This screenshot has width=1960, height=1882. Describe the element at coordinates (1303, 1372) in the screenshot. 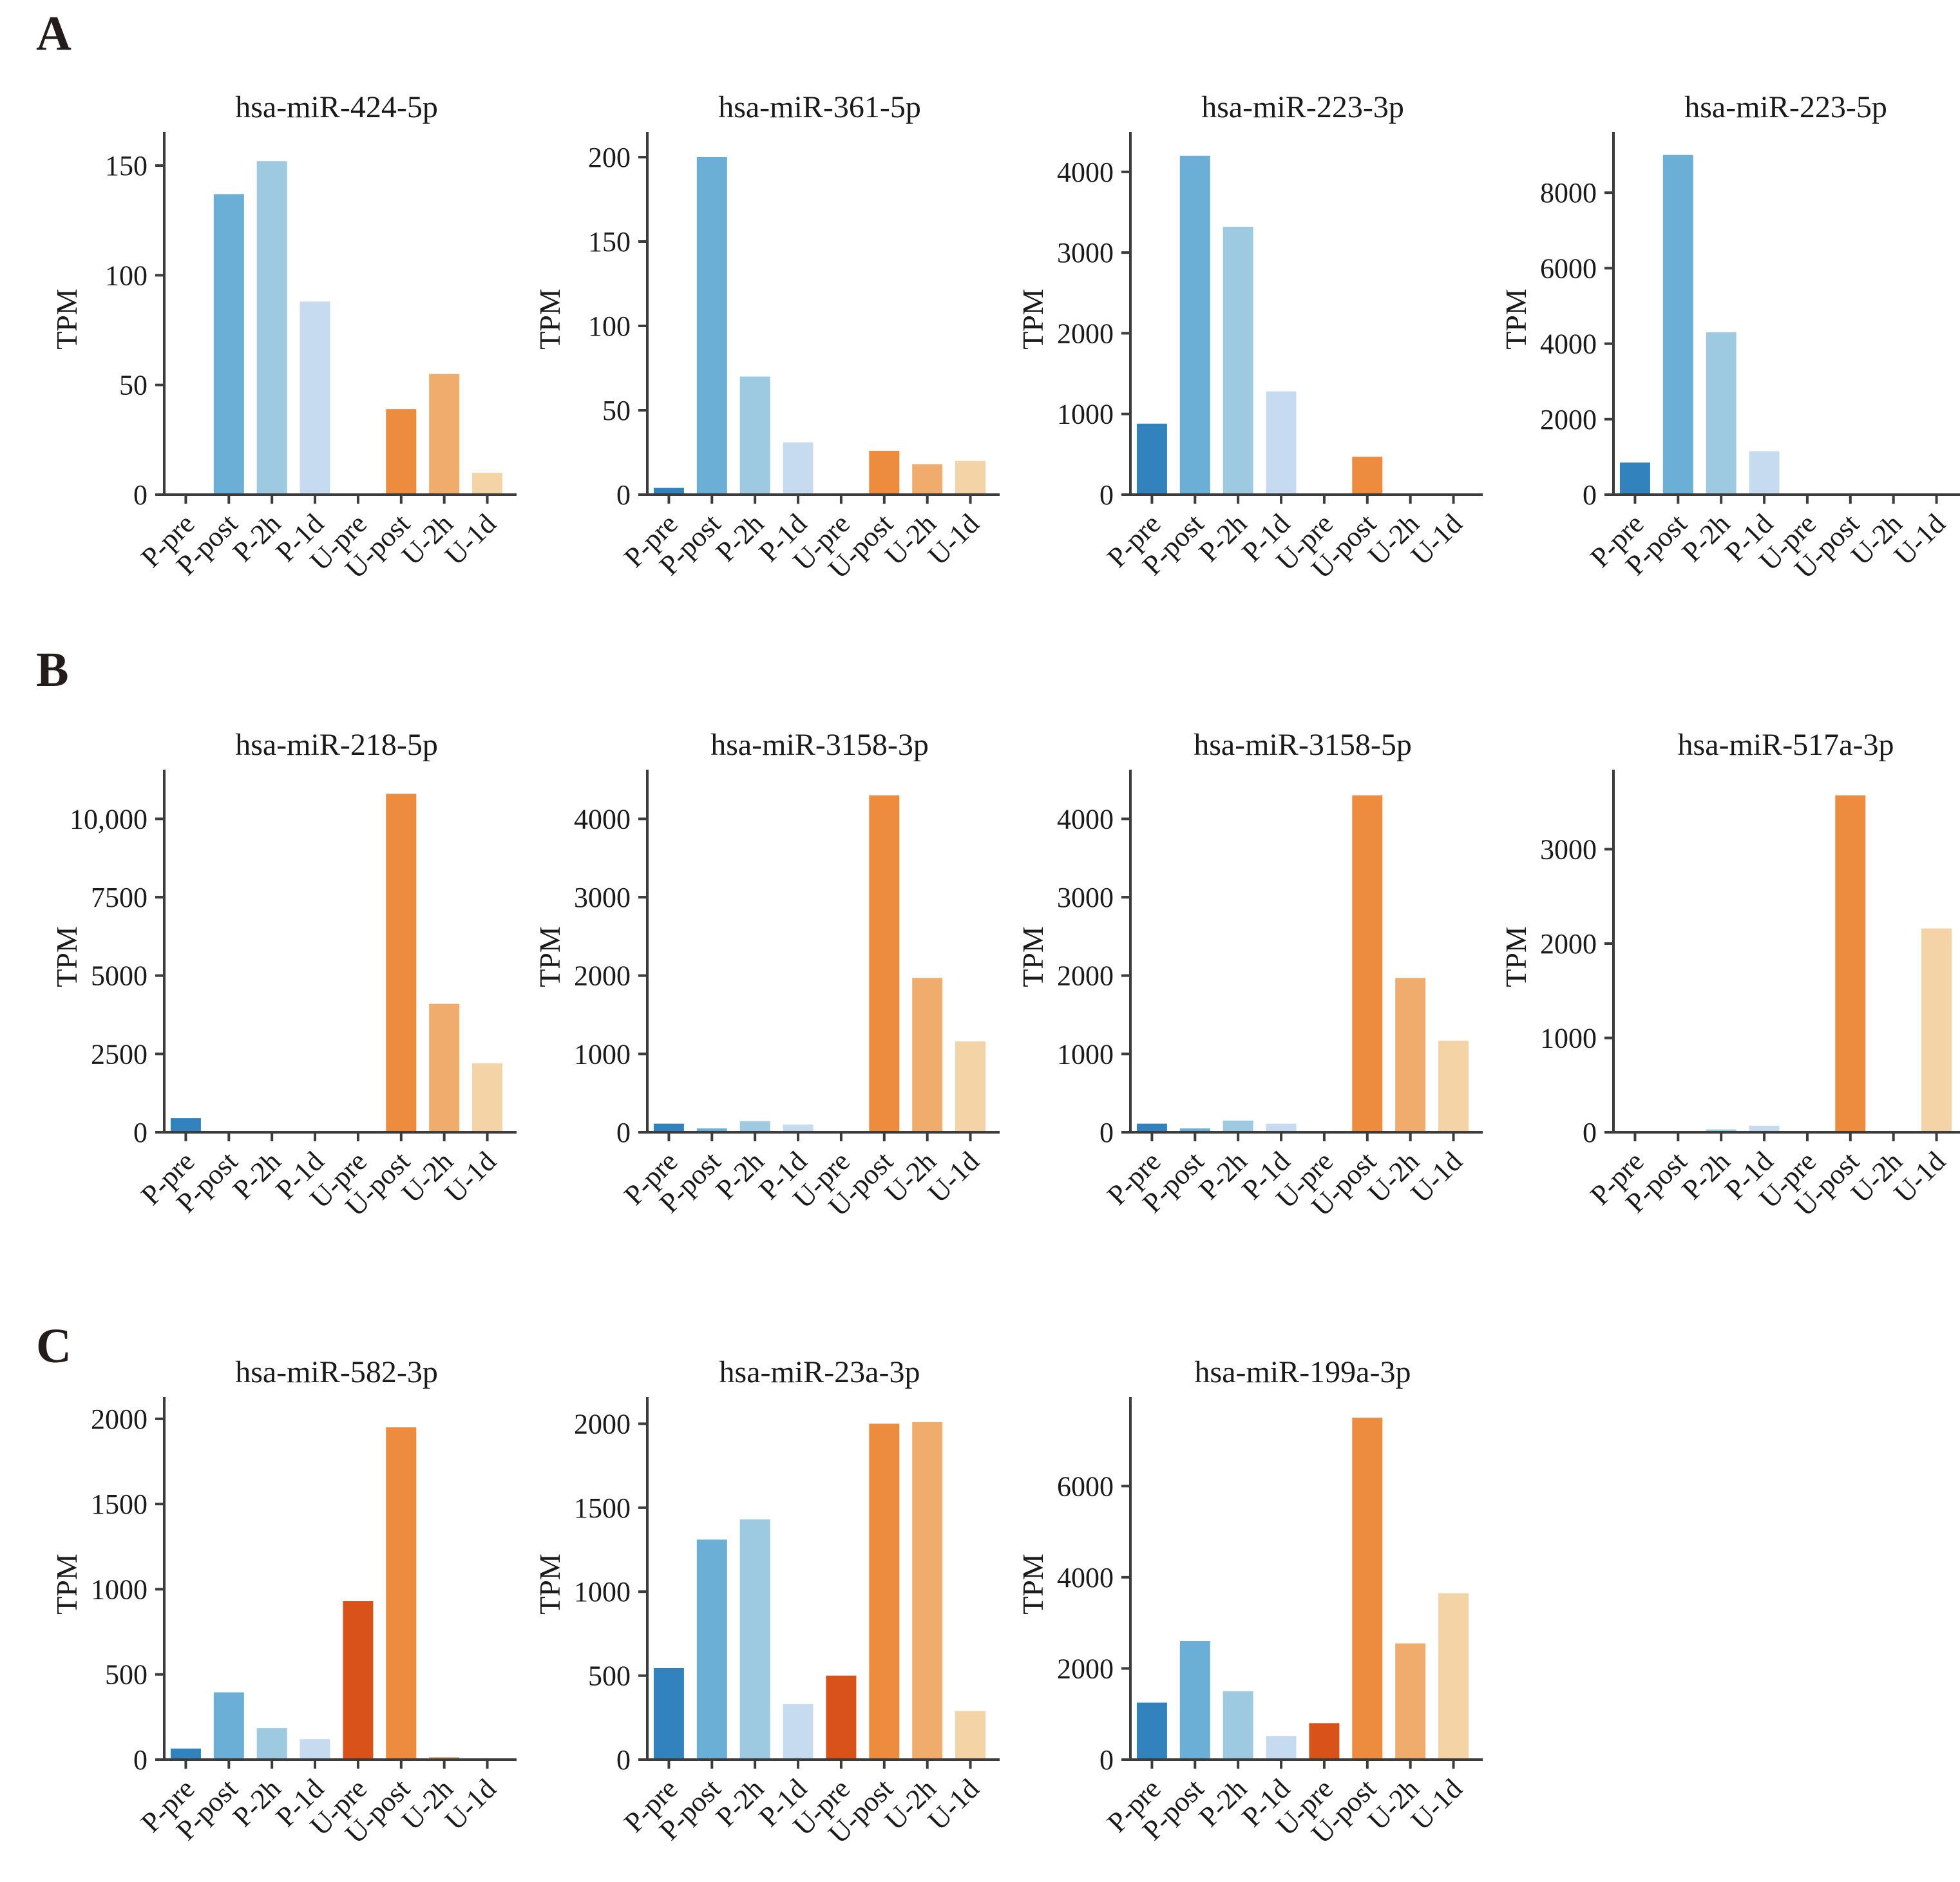

I see `chart-title: hsa-miR-199a-3p` at that location.